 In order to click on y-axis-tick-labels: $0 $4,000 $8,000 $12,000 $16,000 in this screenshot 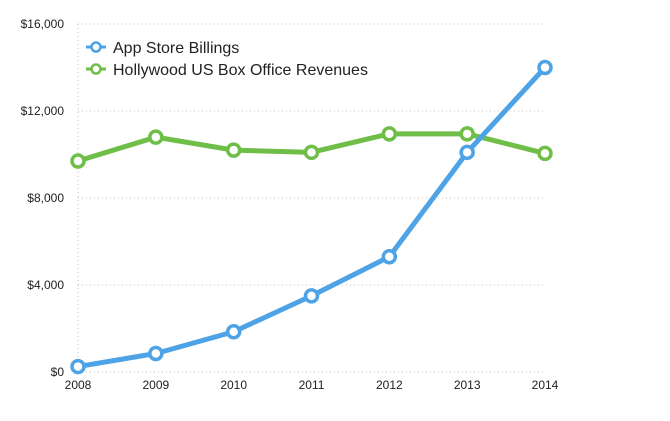, I will do `click(43, 198)`.